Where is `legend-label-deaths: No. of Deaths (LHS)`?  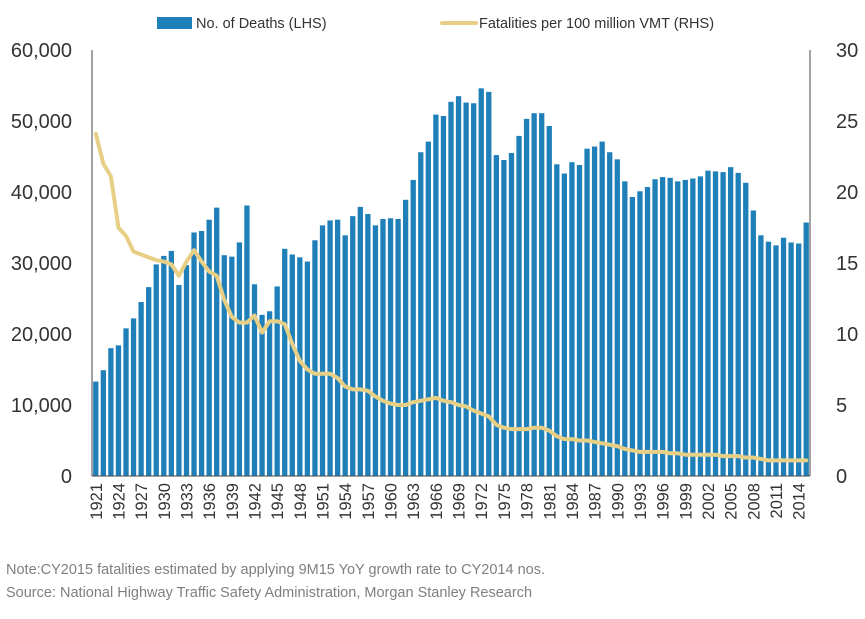 legend-label-deaths: No. of Deaths (LHS) is located at coordinates (261, 24).